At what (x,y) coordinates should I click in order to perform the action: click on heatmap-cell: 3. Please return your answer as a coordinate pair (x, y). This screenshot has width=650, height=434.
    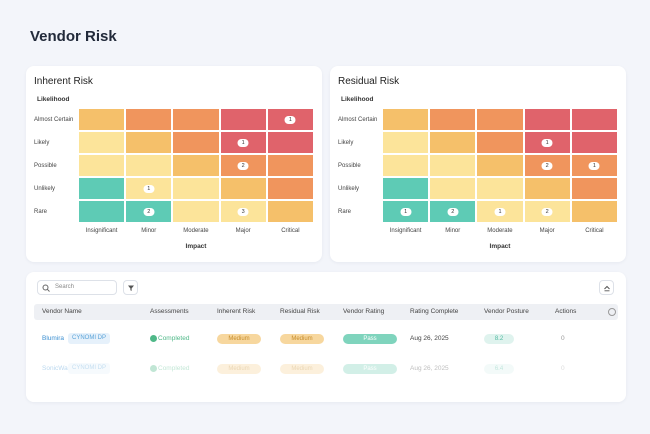
    Looking at the image, I should click on (243, 211).